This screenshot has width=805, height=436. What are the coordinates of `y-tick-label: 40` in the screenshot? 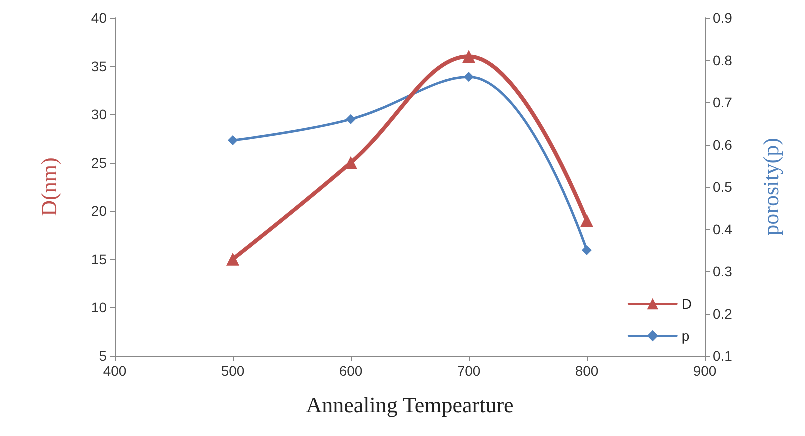 It's located at (99, 18).